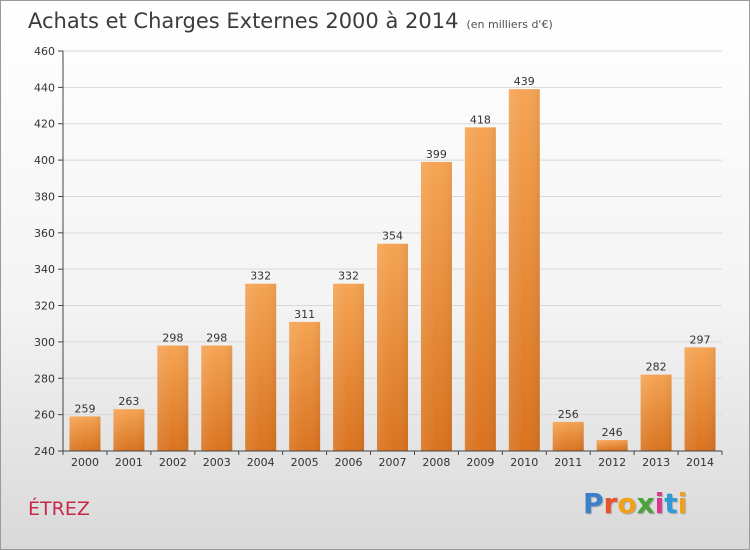 The width and height of the screenshot is (750, 550). What do you see at coordinates (656, 462) in the screenshot?
I see `x-tick-label: 2013` at bounding box center [656, 462].